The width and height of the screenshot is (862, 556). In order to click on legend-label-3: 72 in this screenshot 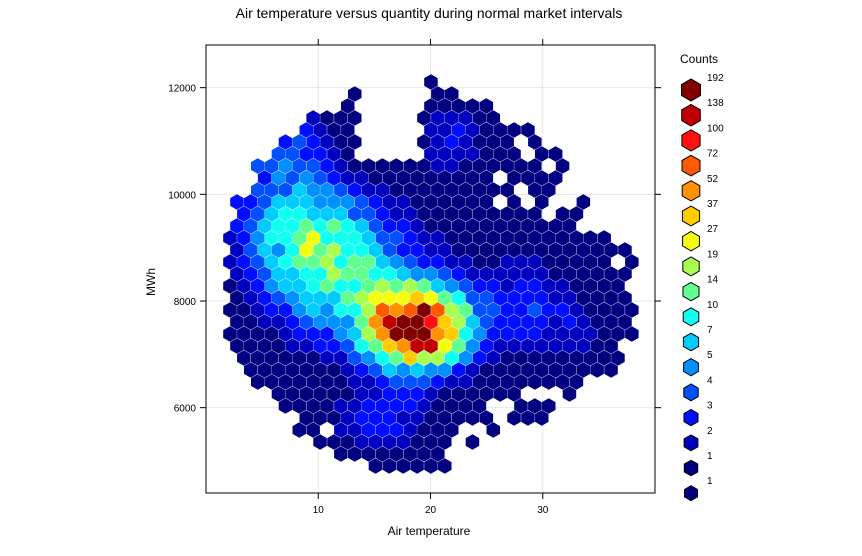, I will do `click(713, 154)`.